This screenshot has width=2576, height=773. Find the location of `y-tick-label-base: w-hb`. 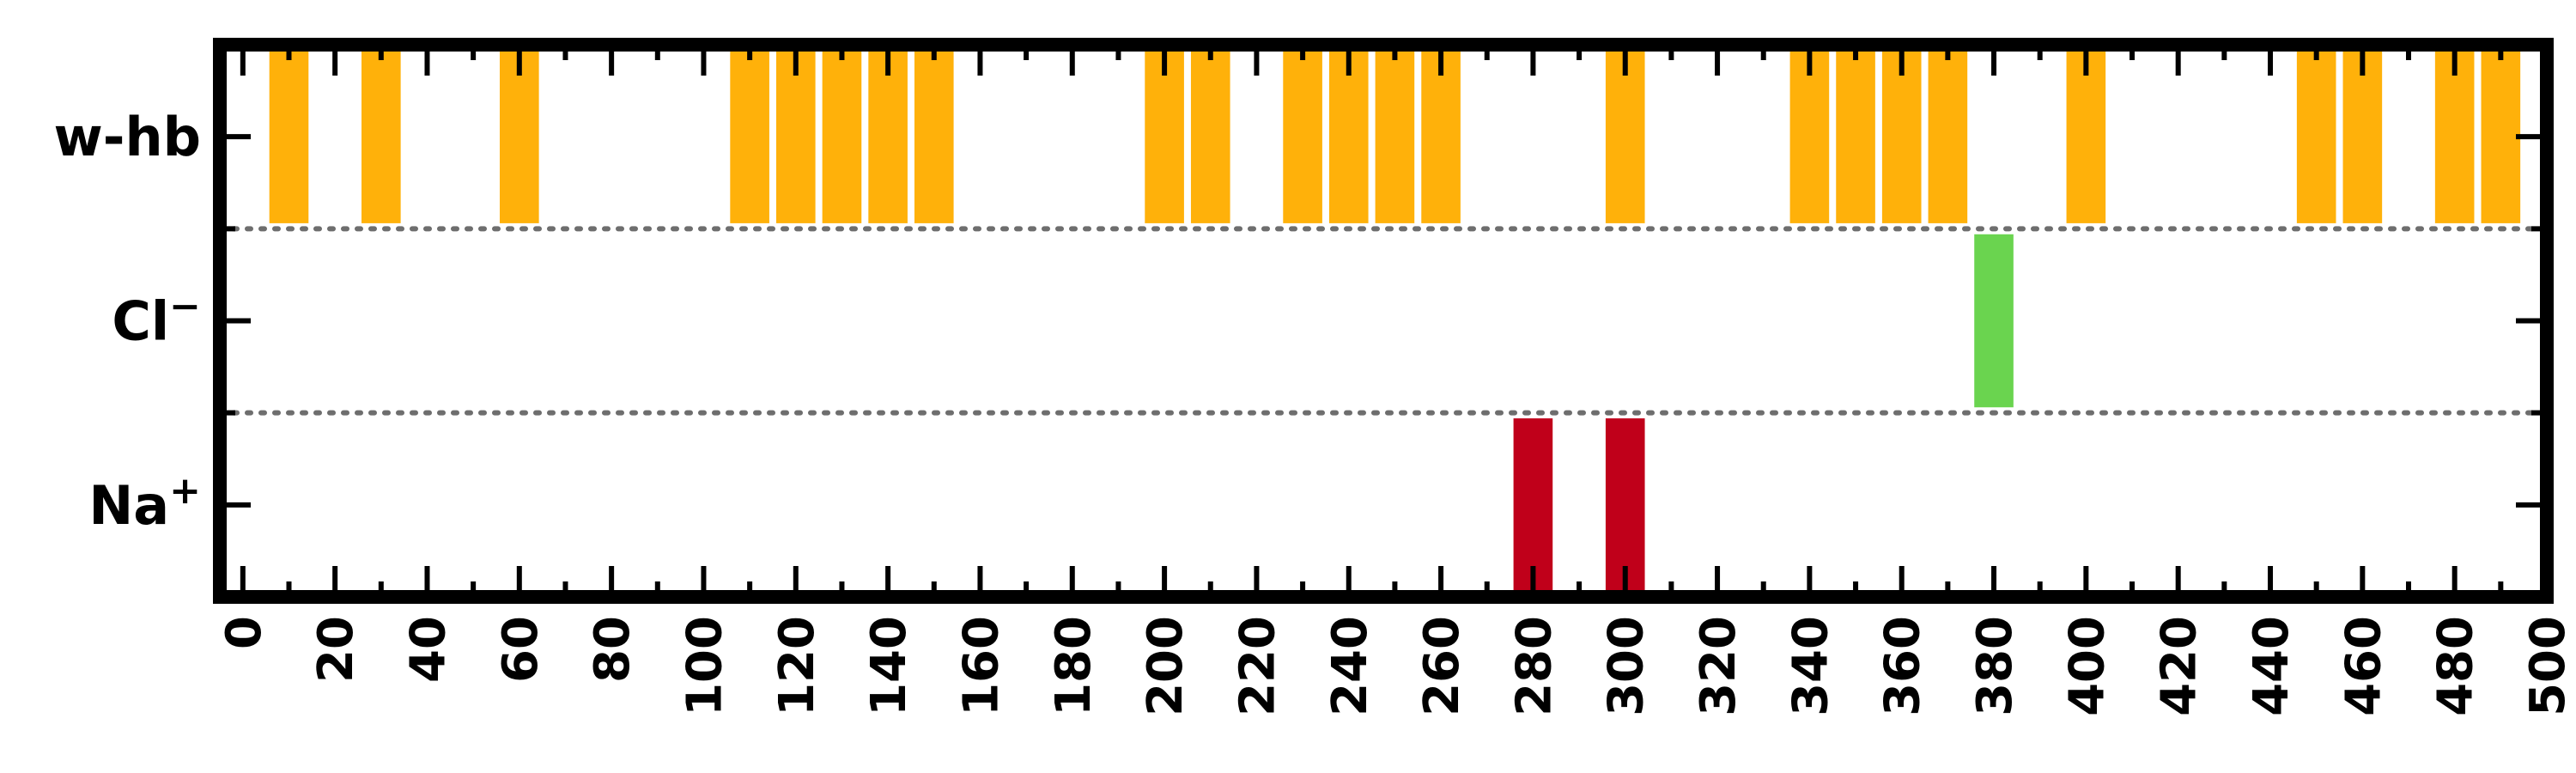

y-tick-label-base: w-hb is located at coordinates (127, 137).